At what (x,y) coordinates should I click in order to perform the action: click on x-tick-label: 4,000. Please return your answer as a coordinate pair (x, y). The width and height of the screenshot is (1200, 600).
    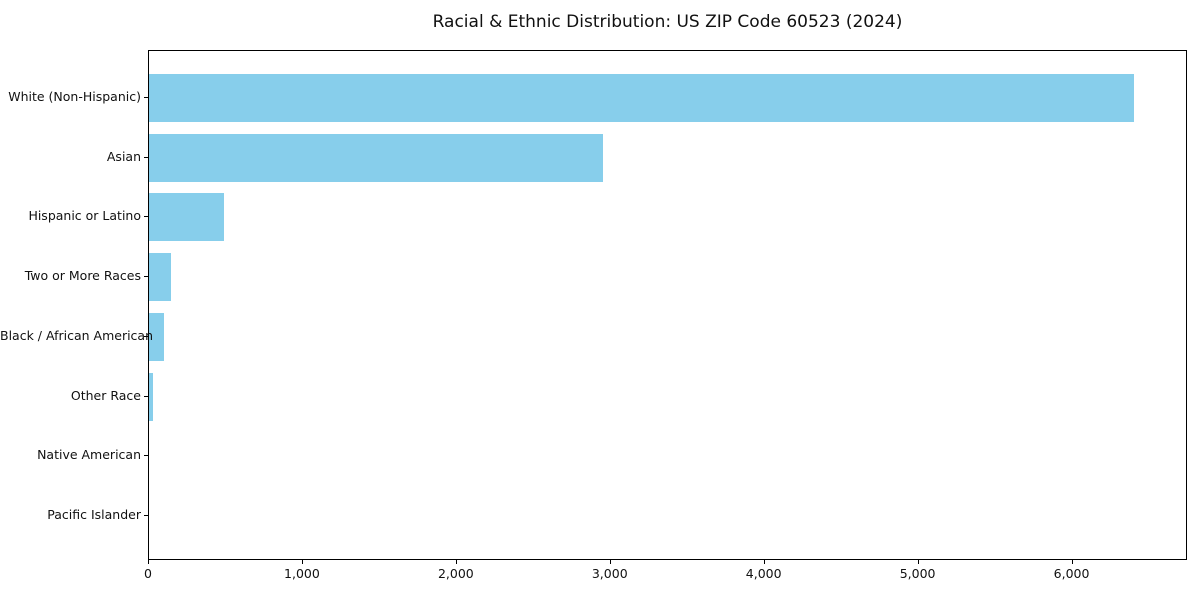
    Looking at the image, I should click on (763, 573).